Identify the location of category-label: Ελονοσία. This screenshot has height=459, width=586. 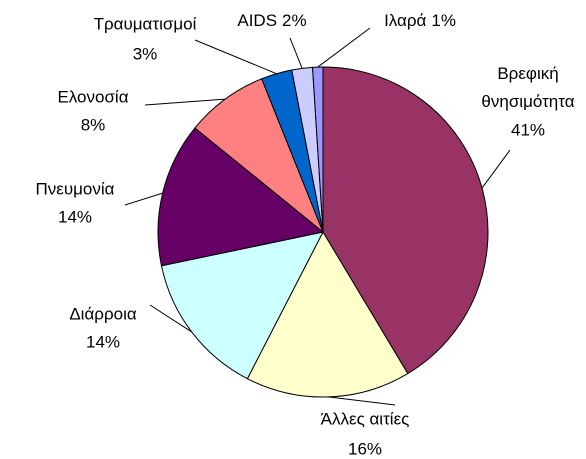
(92, 96).